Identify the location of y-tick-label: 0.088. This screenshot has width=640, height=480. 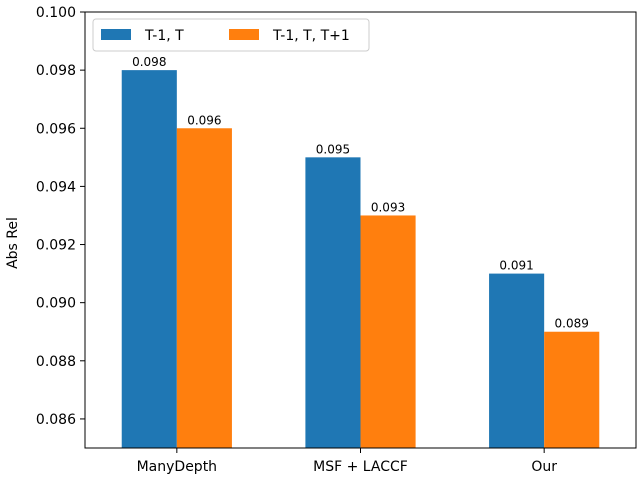
(56, 362).